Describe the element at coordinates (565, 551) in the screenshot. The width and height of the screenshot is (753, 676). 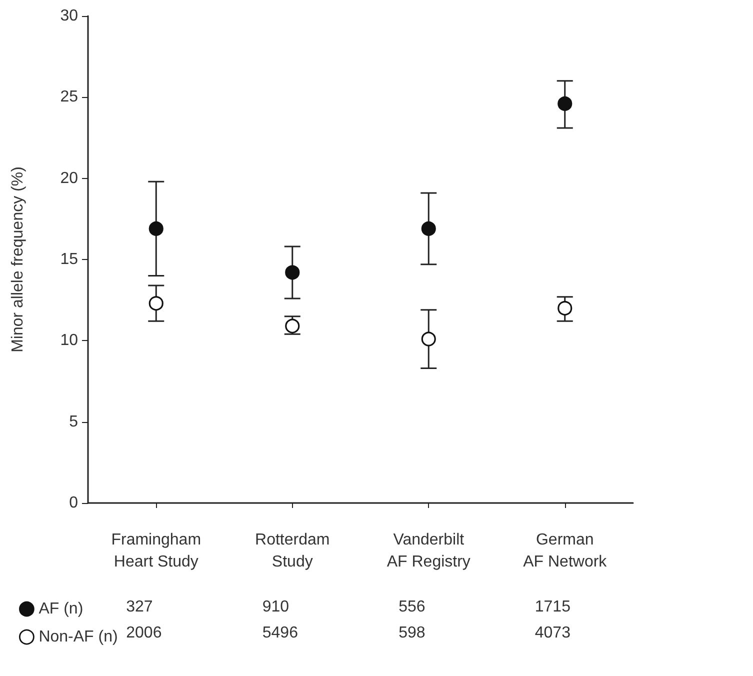
I see `x-tick-label: German AF Network` at that location.